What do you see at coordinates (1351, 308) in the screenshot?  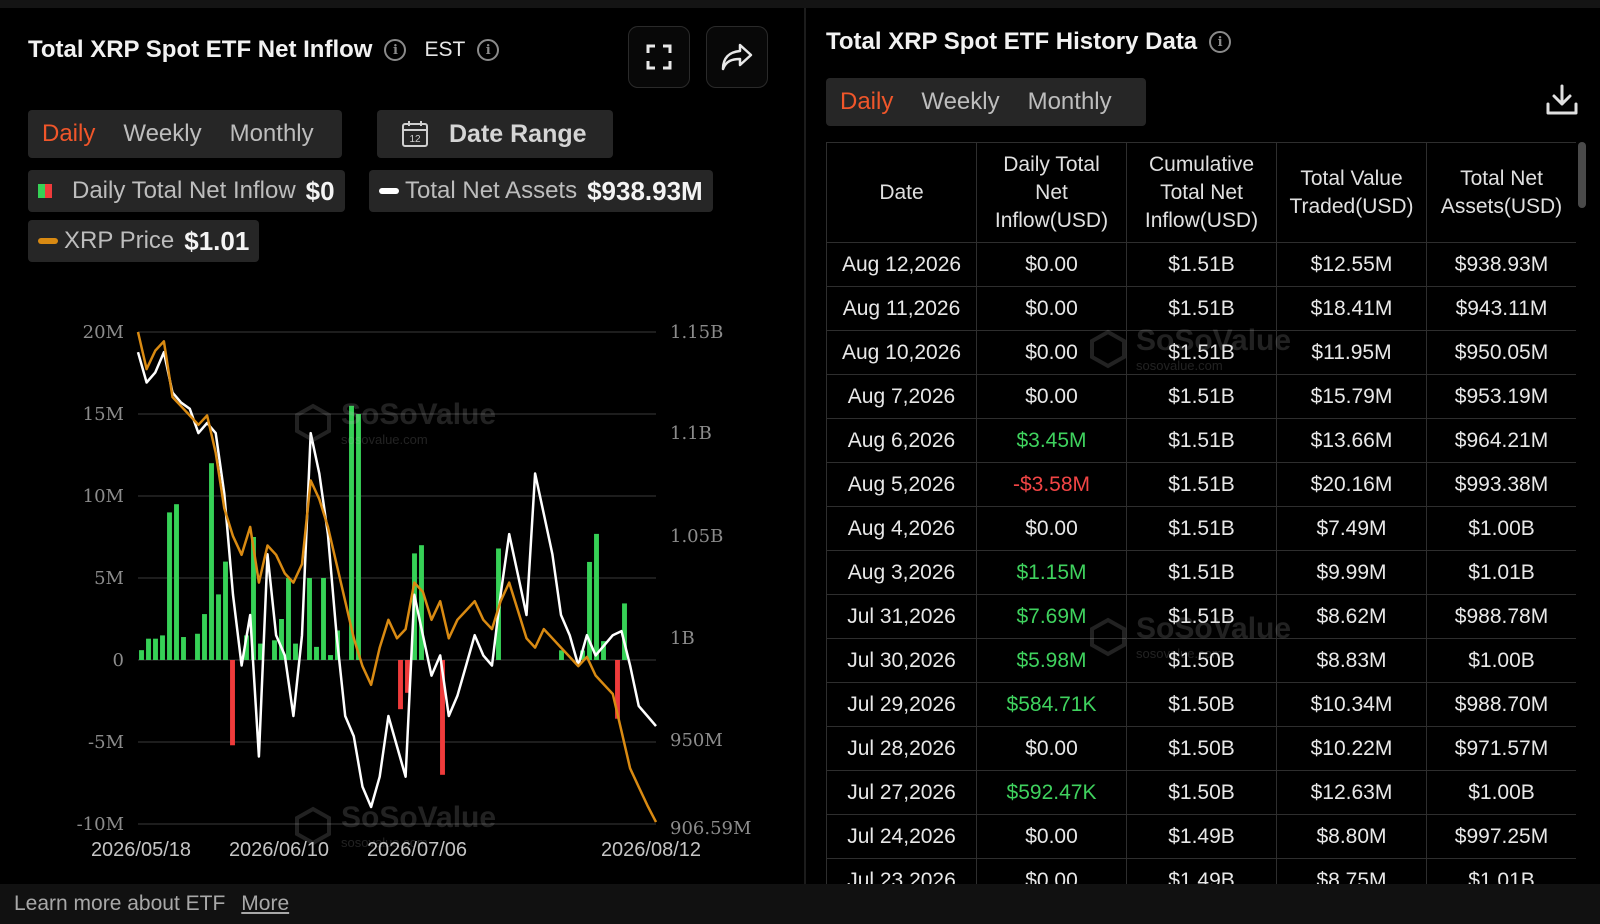 I see `cell-total-traded: $18.41M` at bounding box center [1351, 308].